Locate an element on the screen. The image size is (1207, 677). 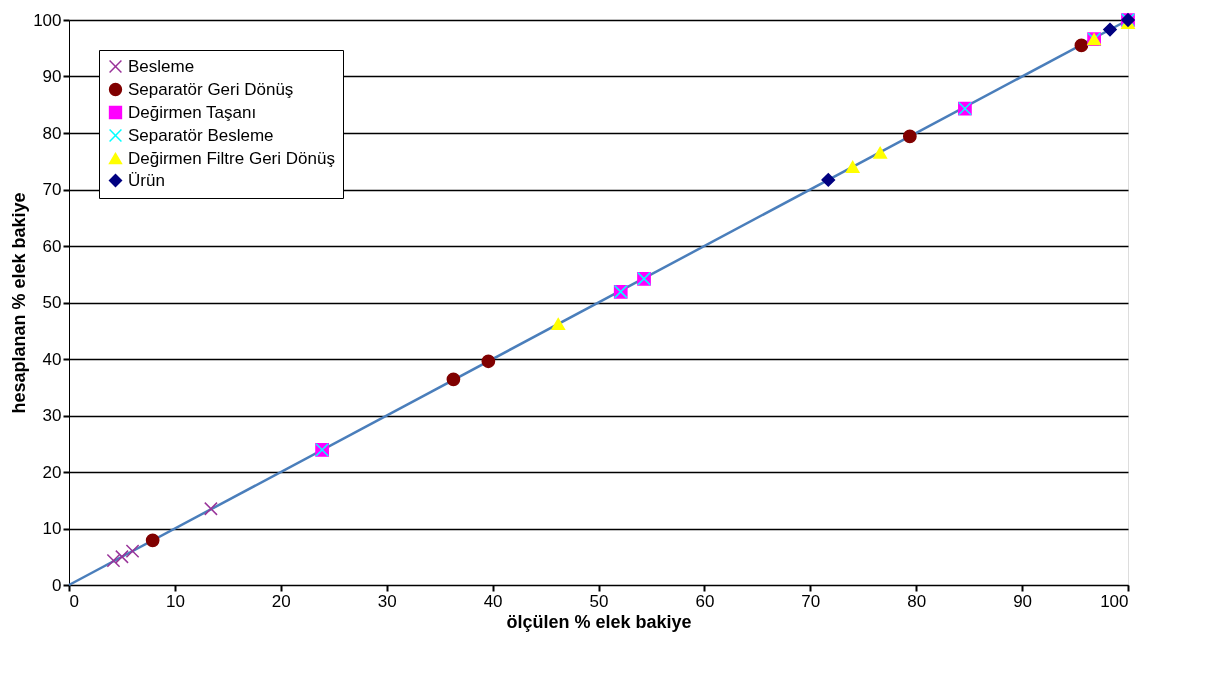
x-tick-label: 100 is located at coordinates (1114, 601).